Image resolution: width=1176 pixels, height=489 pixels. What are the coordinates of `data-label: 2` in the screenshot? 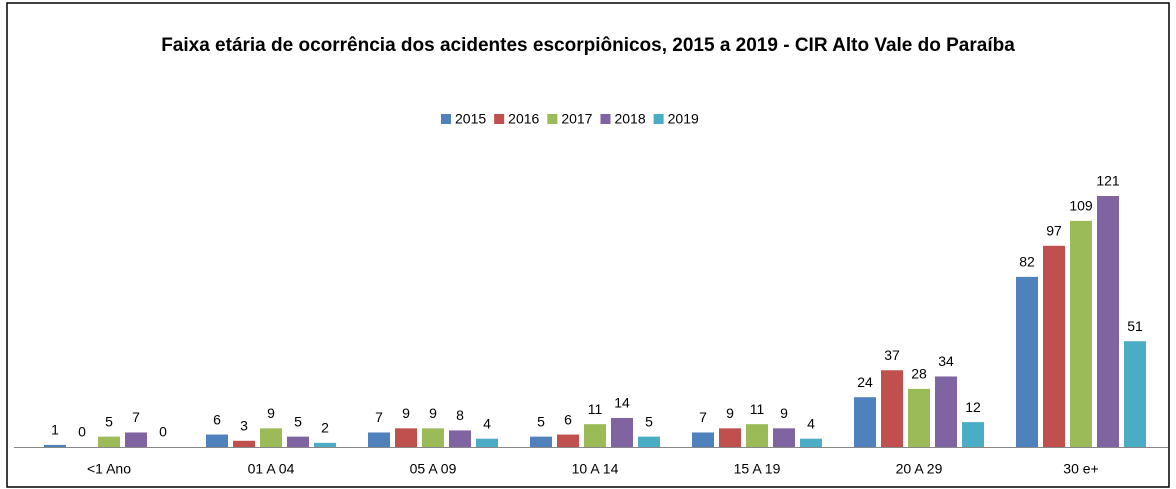 It's located at (325, 428).